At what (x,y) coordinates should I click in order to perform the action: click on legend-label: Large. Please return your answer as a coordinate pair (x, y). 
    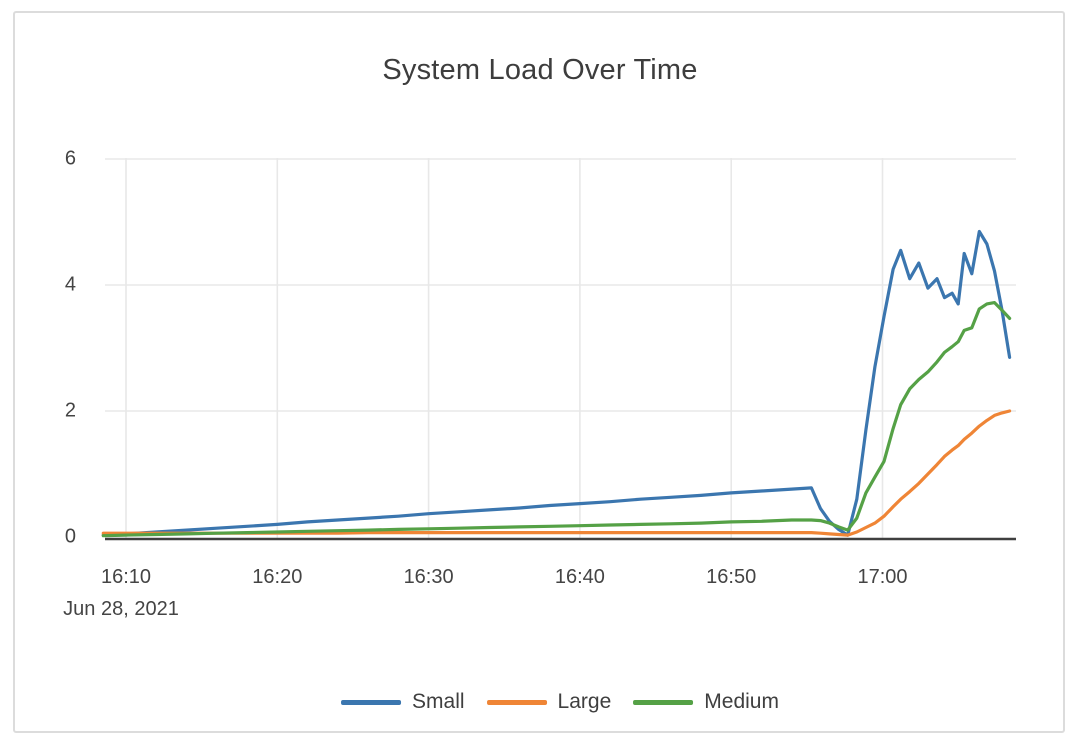
    Looking at the image, I should click on (584, 701).